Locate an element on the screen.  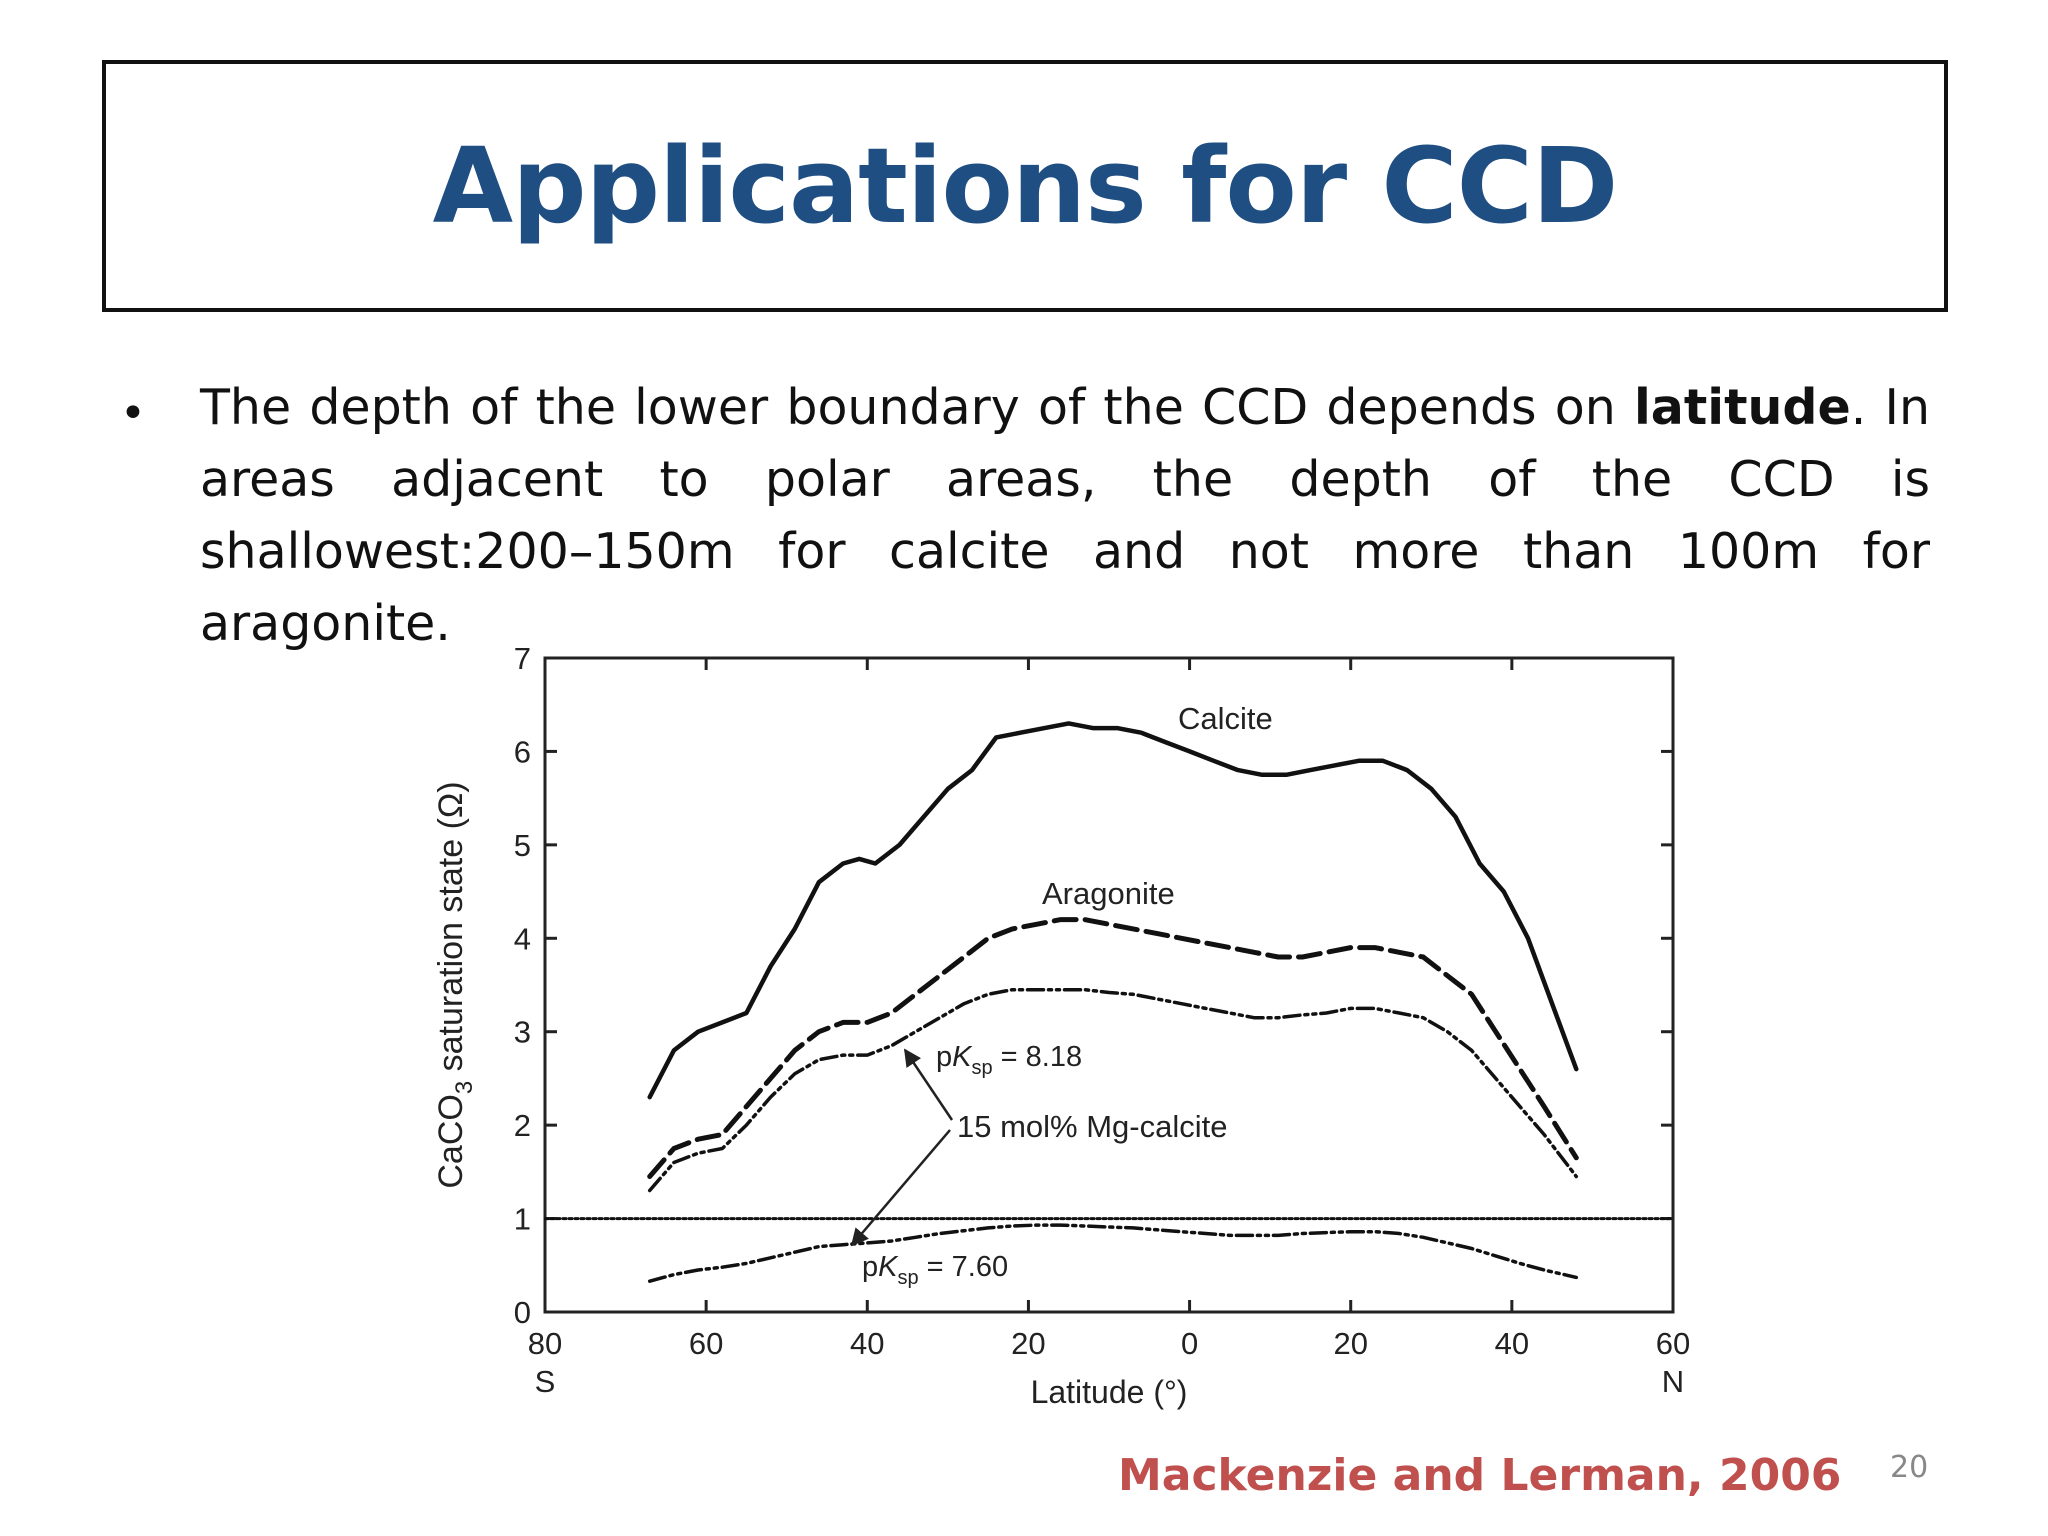
y-axis-label-rest: saturation state (Ω) is located at coordinates (451, 930).